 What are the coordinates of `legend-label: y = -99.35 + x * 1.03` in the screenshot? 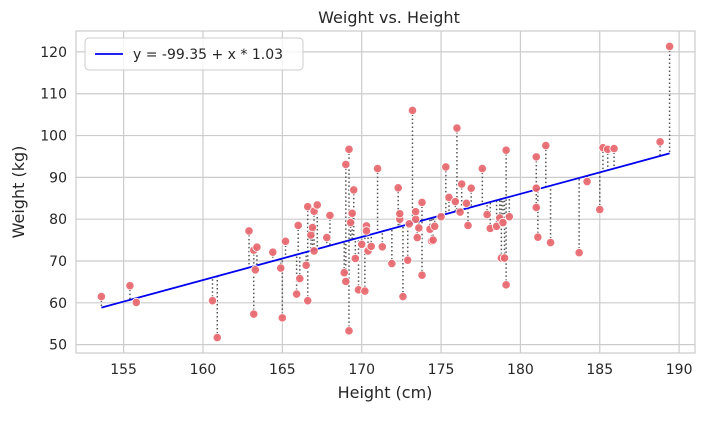 It's located at (208, 55).